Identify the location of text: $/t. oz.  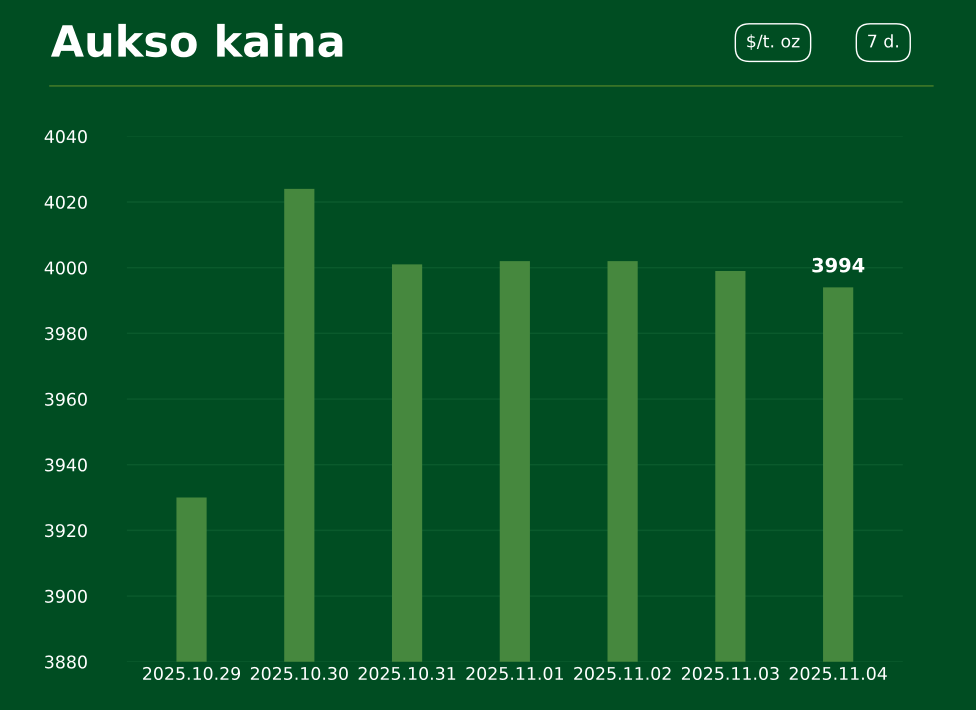
(773, 42).